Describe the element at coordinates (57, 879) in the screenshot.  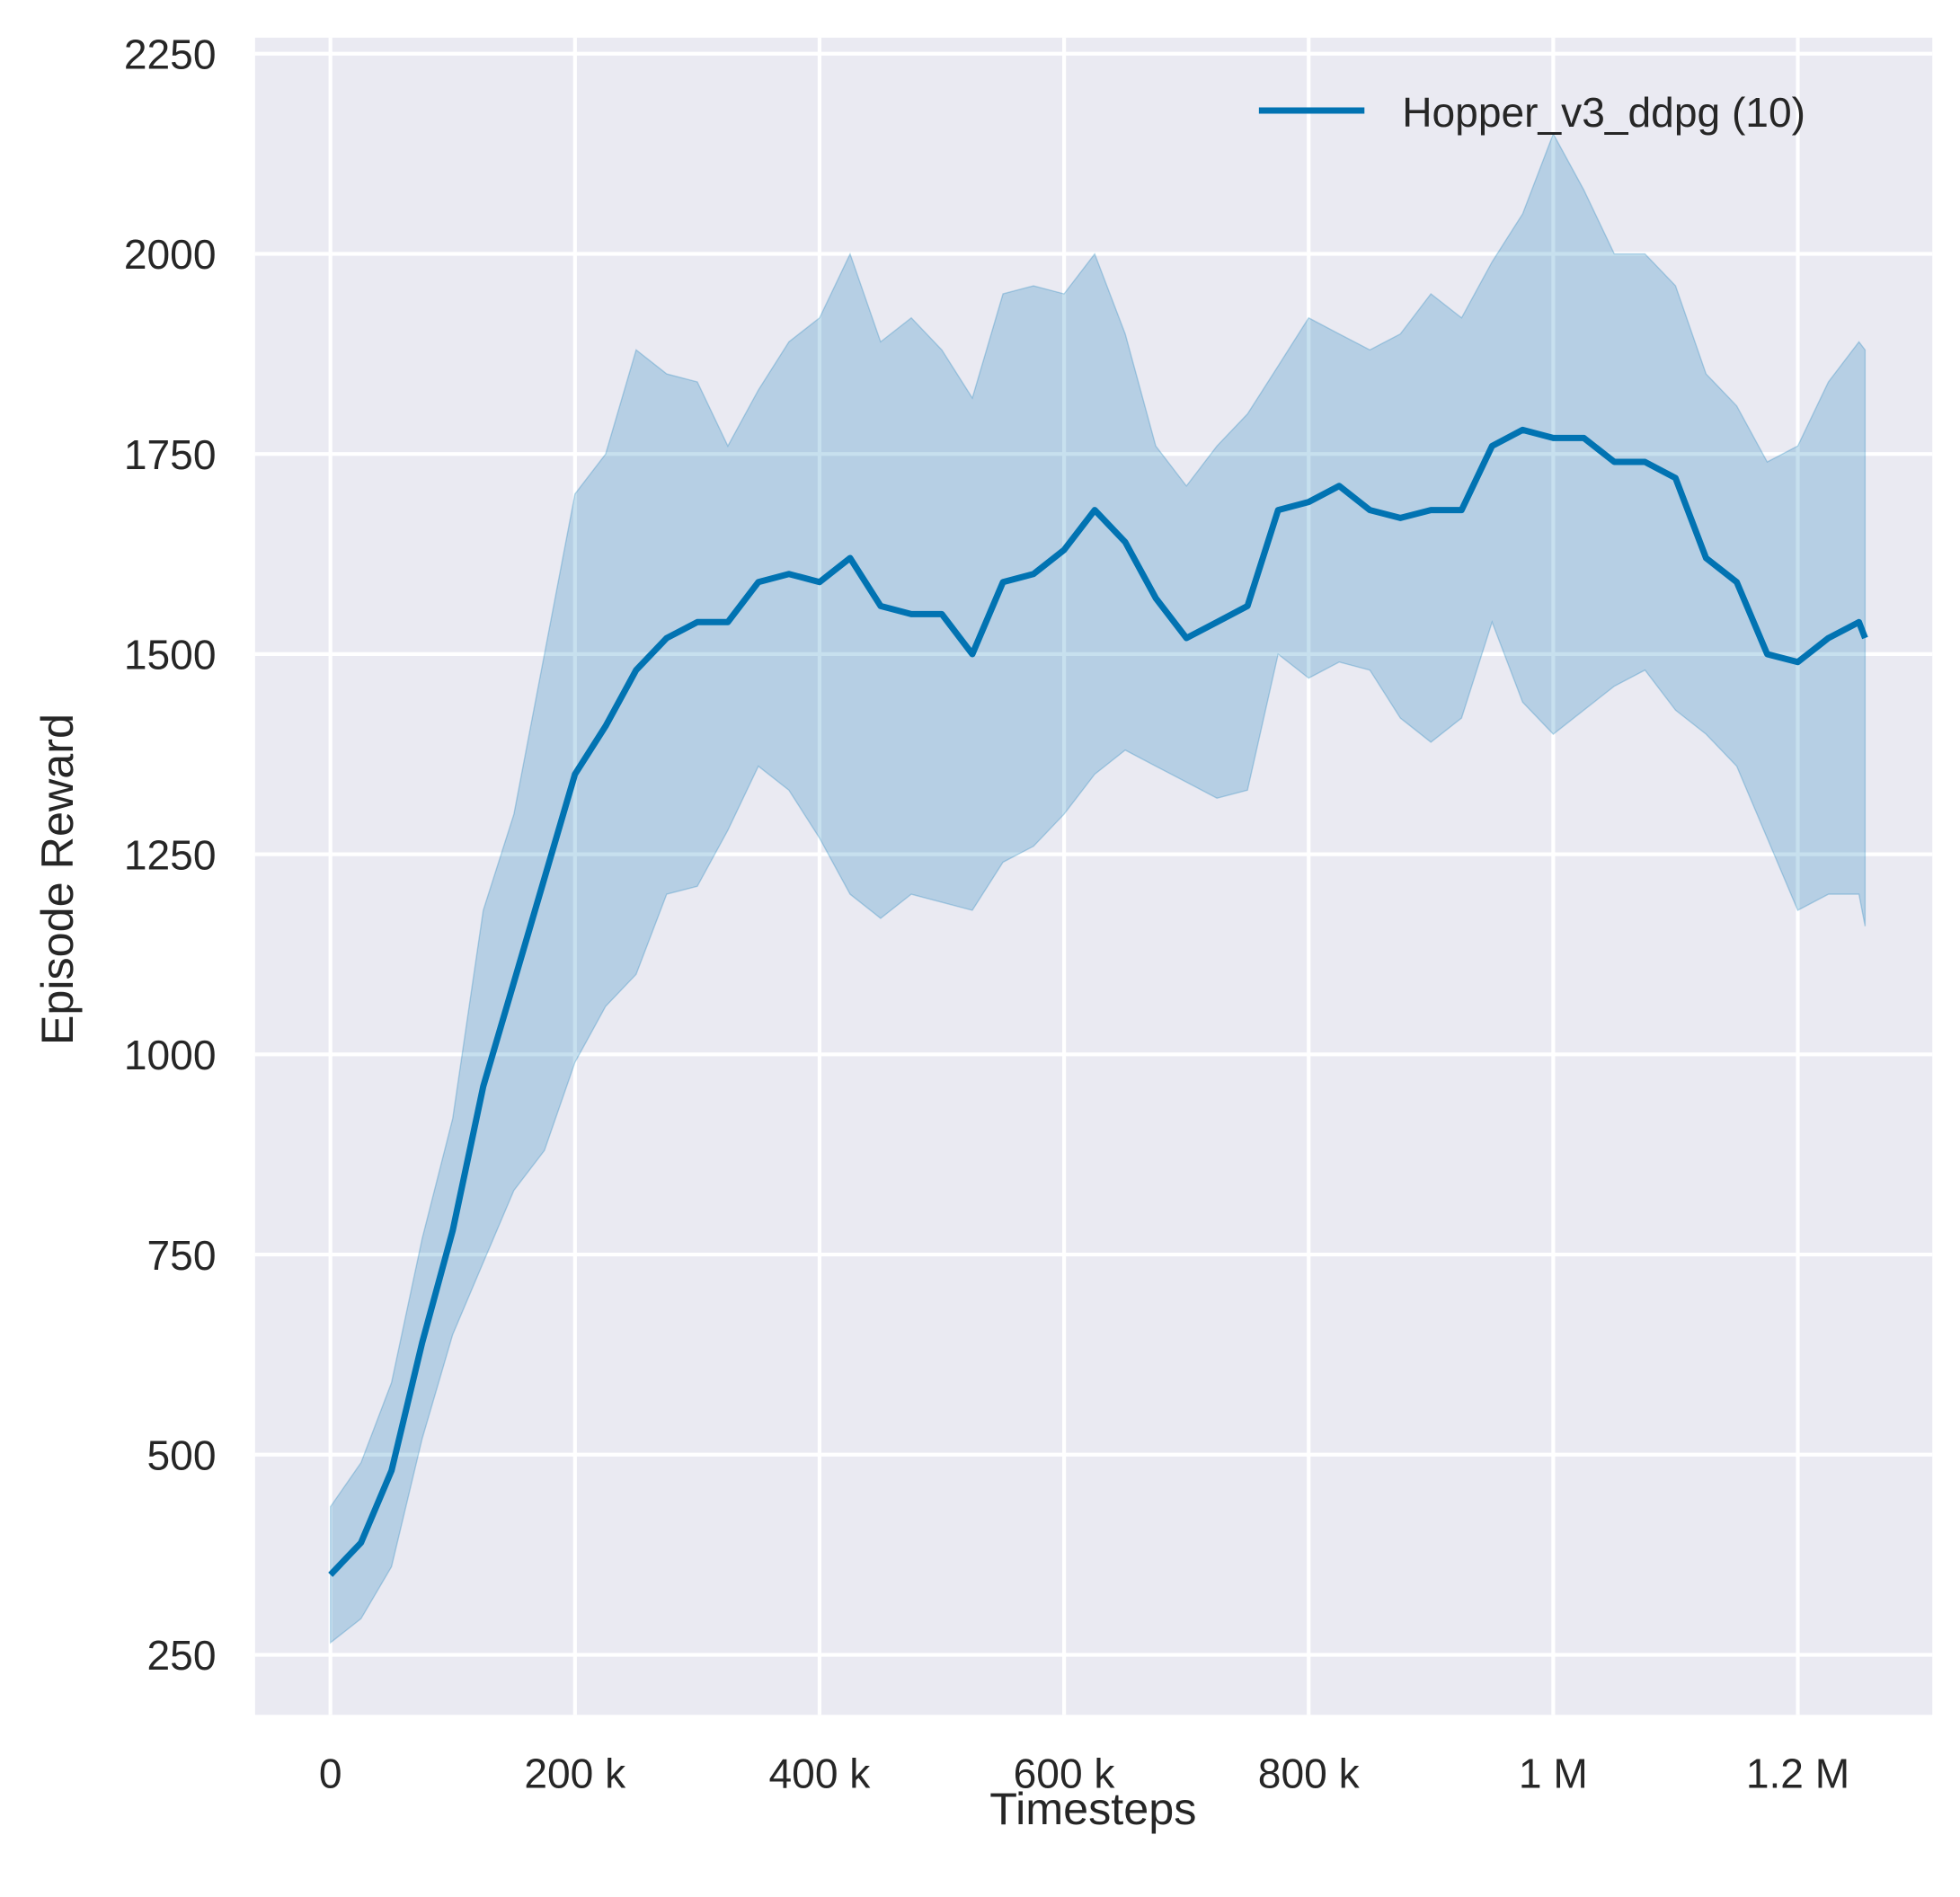
I see `y-axis-label: Episode Reward` at that location.